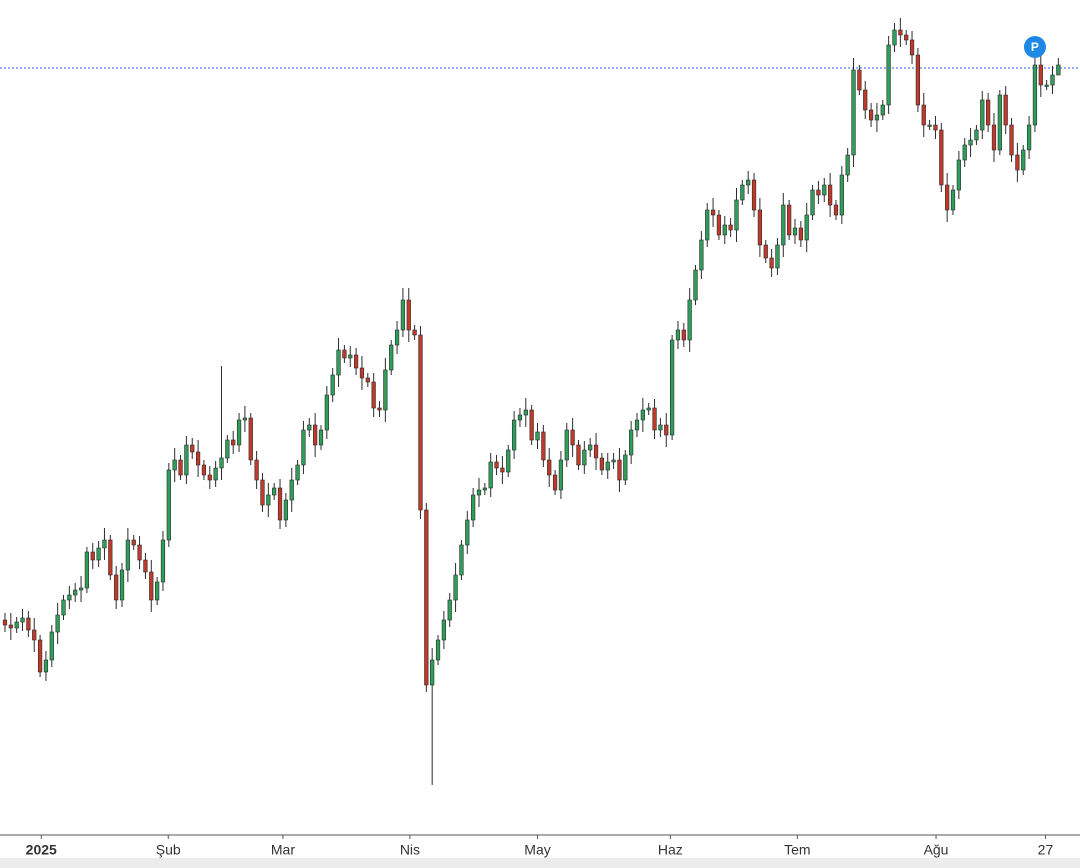 This screenshot has height=868, width=1080. I want to click on x-tick-label: Nis, so click(410, 850).